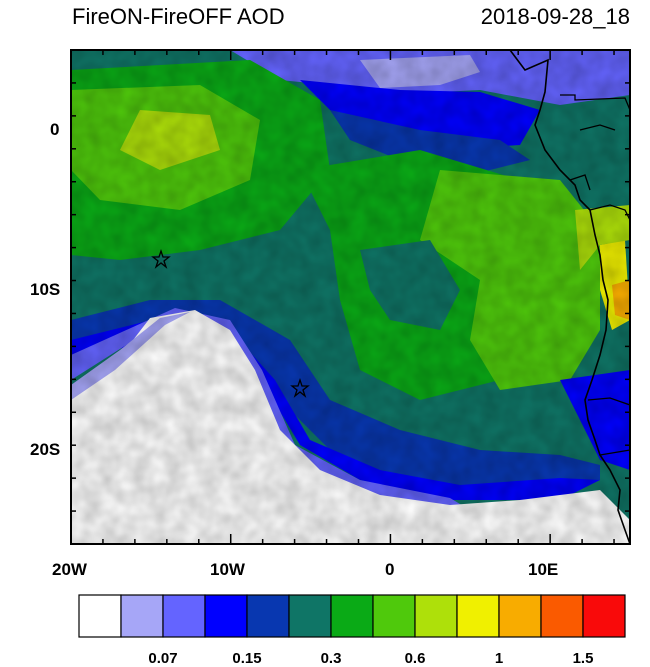  What do you see at coordinates (415, 658) in the screenshot?
I see `colorbar-label: 0.6` at bounding box center [415, 658].